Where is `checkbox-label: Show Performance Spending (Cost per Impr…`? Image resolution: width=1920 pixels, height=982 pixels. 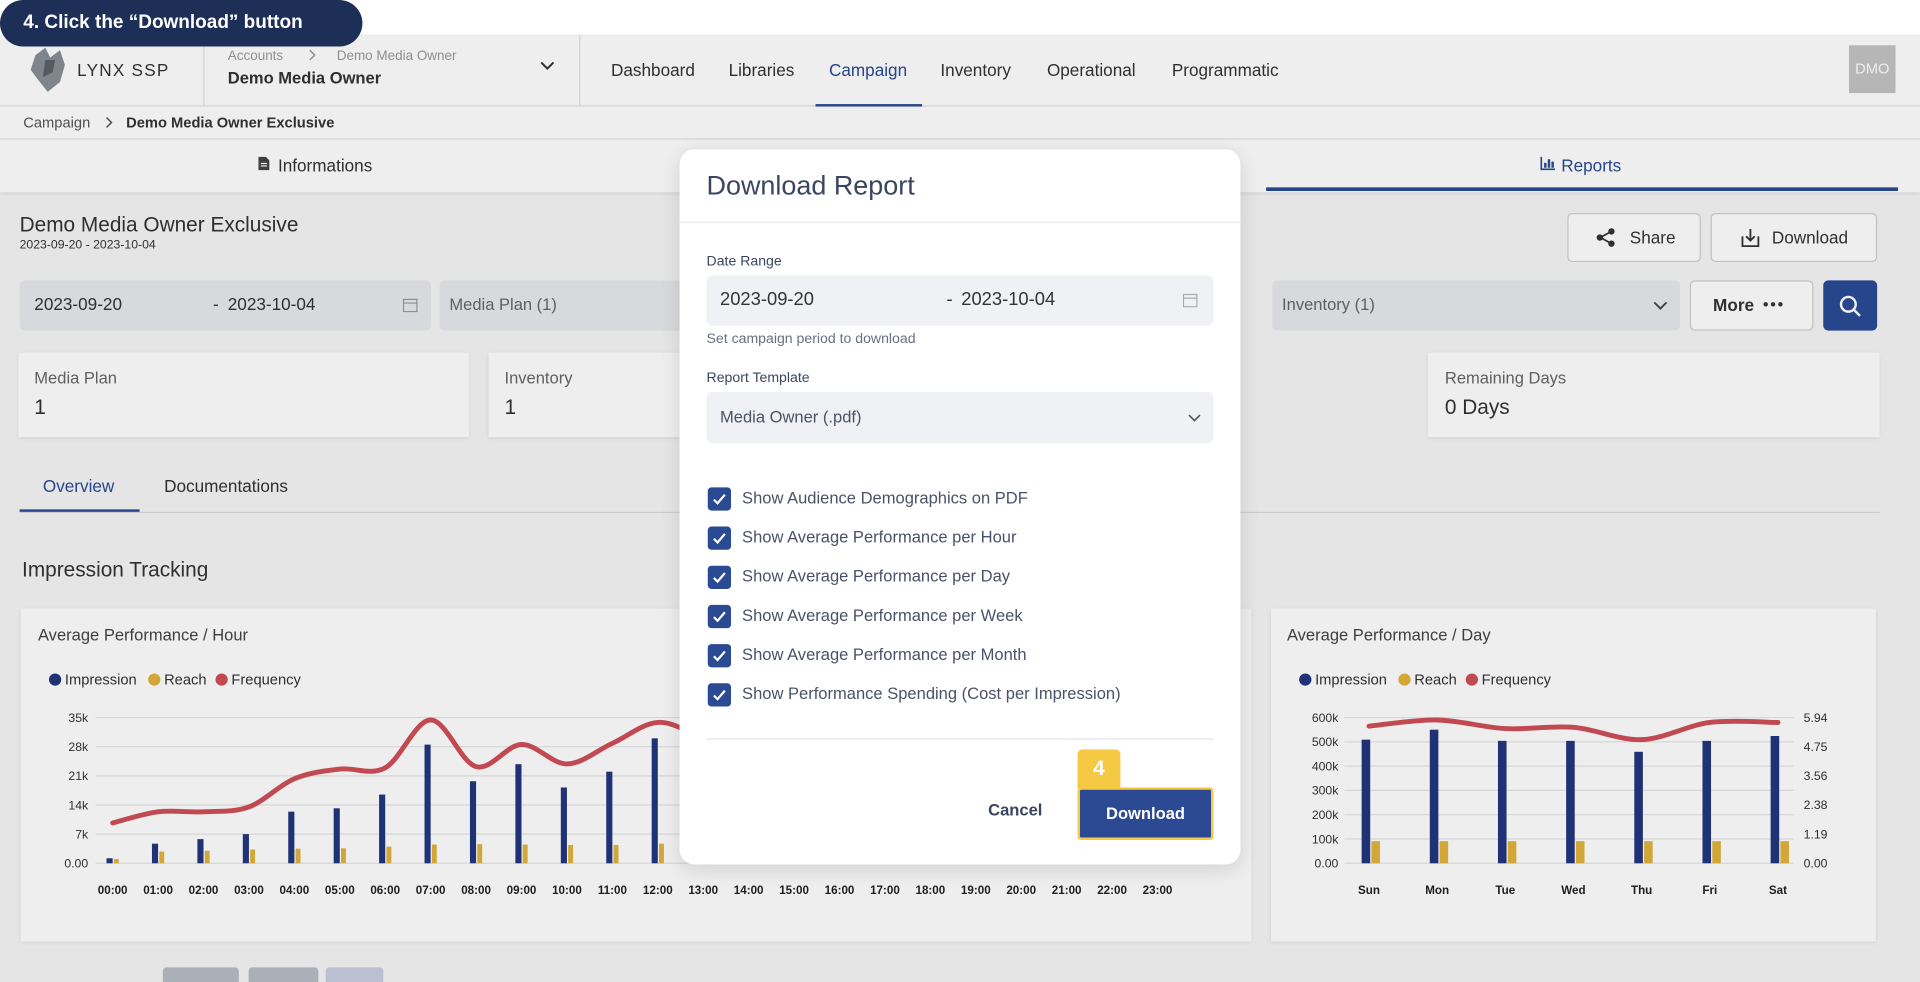 checkbox-label: Show Performance Spending (Cost per Impr… is located at coordinates (931, 693).